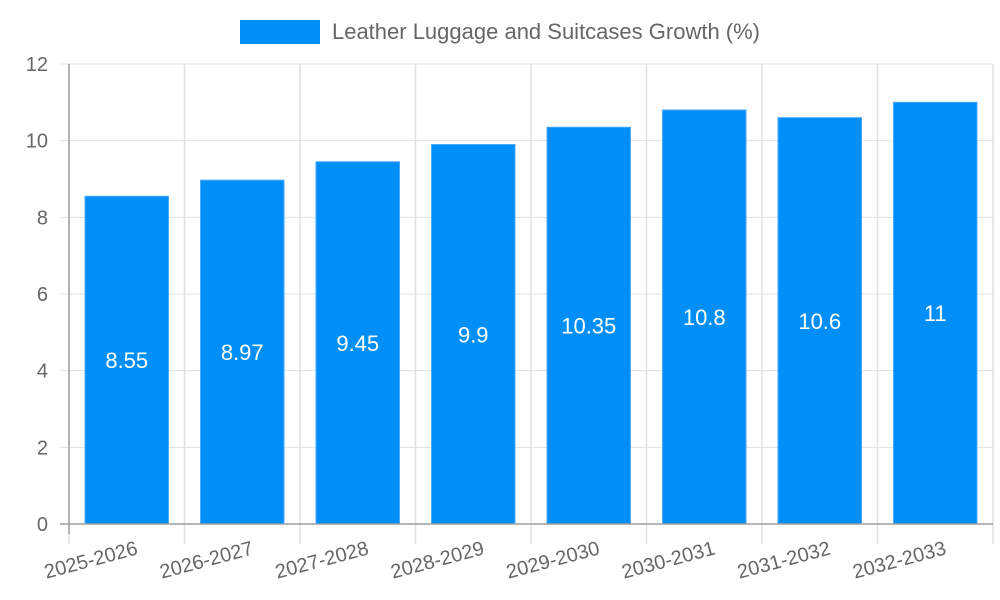 This screenshot has width=1000, height=600. What do you see at coordinates (437, 561) in the screenshot?
I see `x-tick-label: 2028-2029` at bounding box center [437, 561].